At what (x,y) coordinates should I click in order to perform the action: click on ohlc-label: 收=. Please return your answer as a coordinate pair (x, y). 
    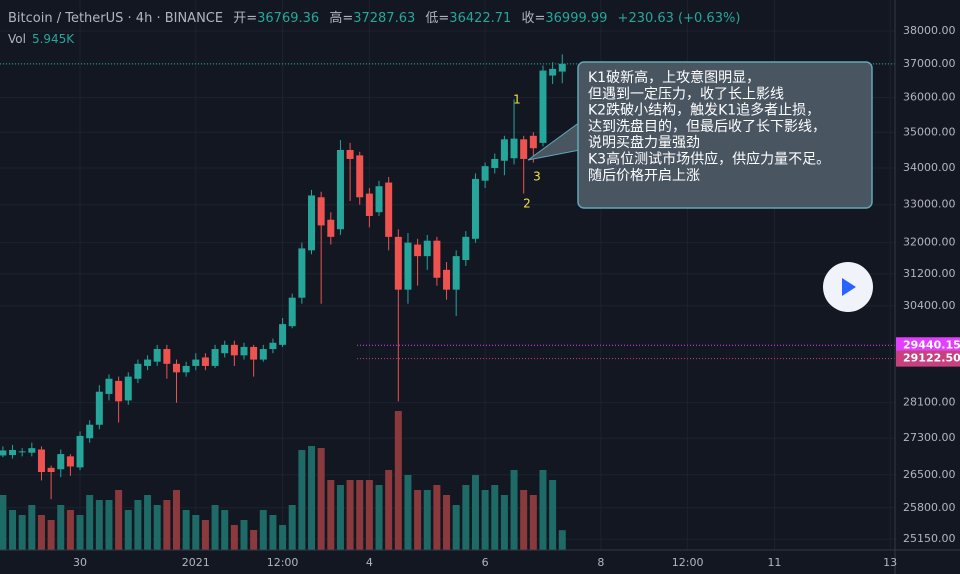
    Looking at the image, I should click on (533, 18).